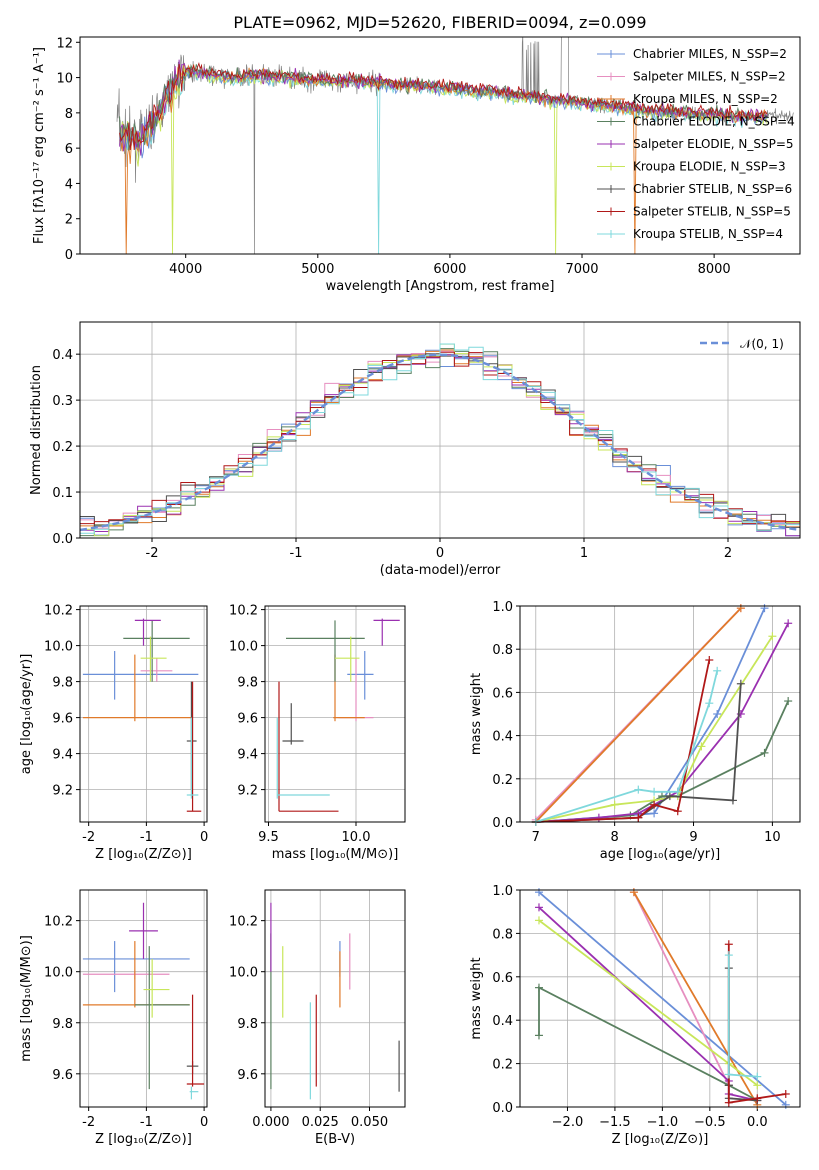  Describe the element at coordinates (757, 1122) in the screenshot. I see `x-tick-label: 0.0` at that location.